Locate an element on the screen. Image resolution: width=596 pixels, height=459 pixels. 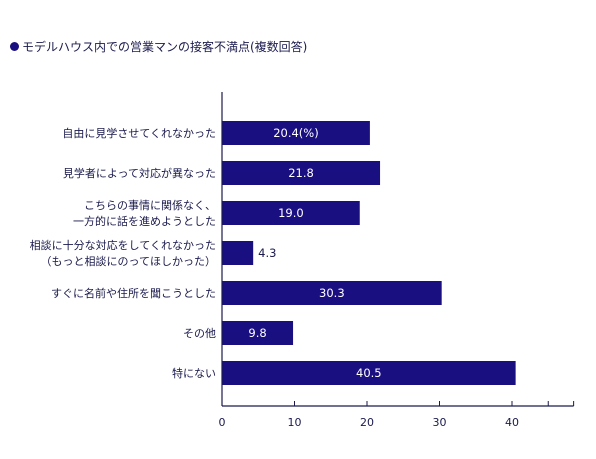
category-label: 一方的に話を進めようとした is located at coordinates (144, 221).